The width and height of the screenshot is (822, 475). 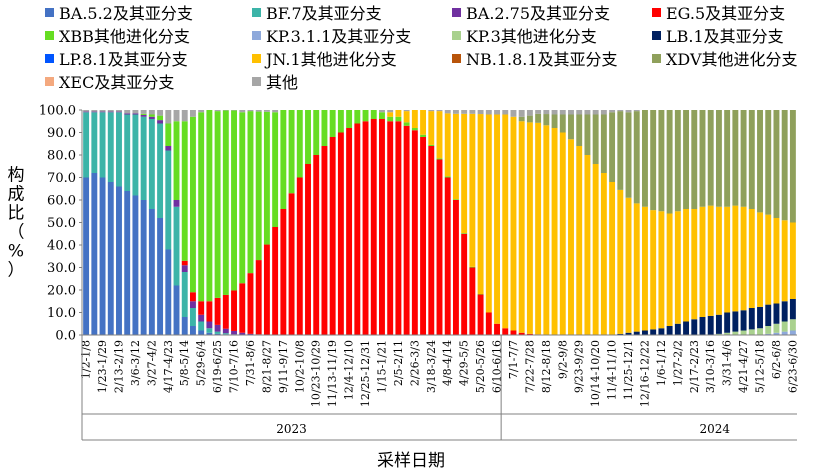 I want to click on y-tick-label: 60.0, so click(x=61, y=201).